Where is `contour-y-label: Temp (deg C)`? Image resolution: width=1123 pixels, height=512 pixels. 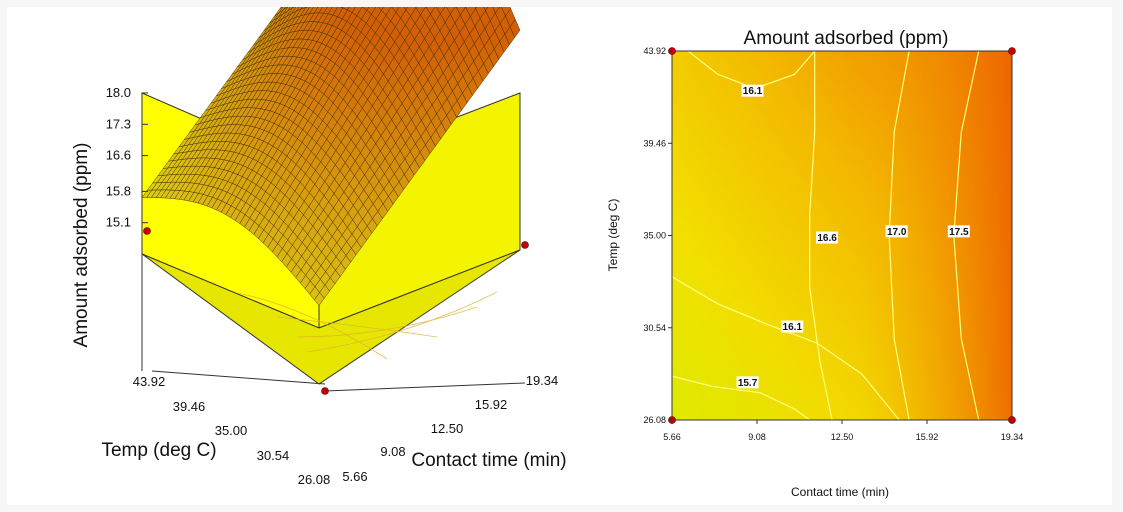 contour-y-label: Temp (deg C) is located at coordinates (613, 235).